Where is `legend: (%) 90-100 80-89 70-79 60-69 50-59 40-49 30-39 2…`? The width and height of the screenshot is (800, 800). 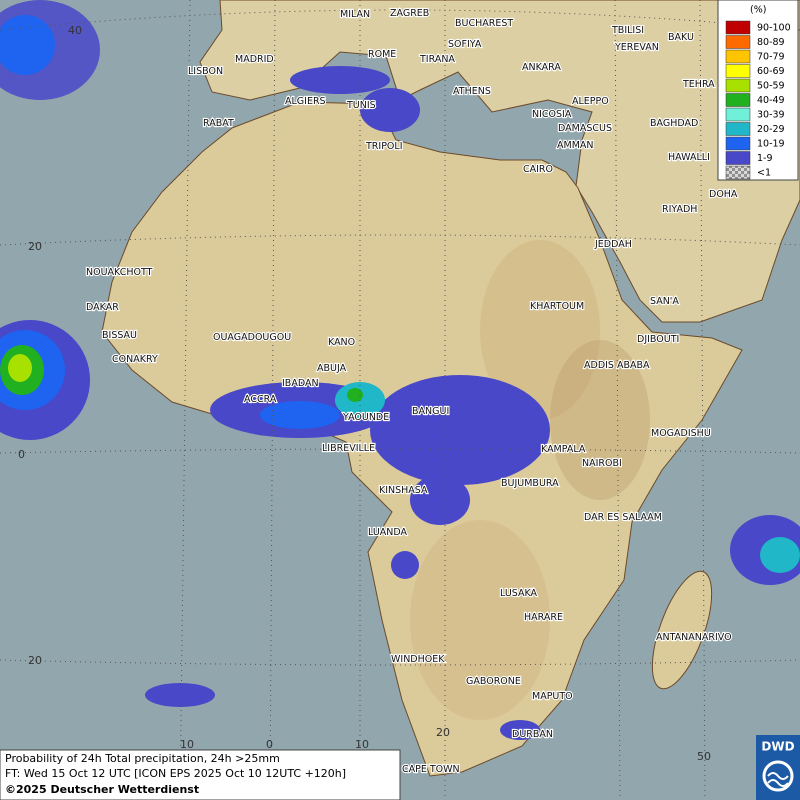
legend: (%) 90-100 80-89 70-79 60-69 50-59 40-49 30-39 2… is located at coordinates (758, 92).